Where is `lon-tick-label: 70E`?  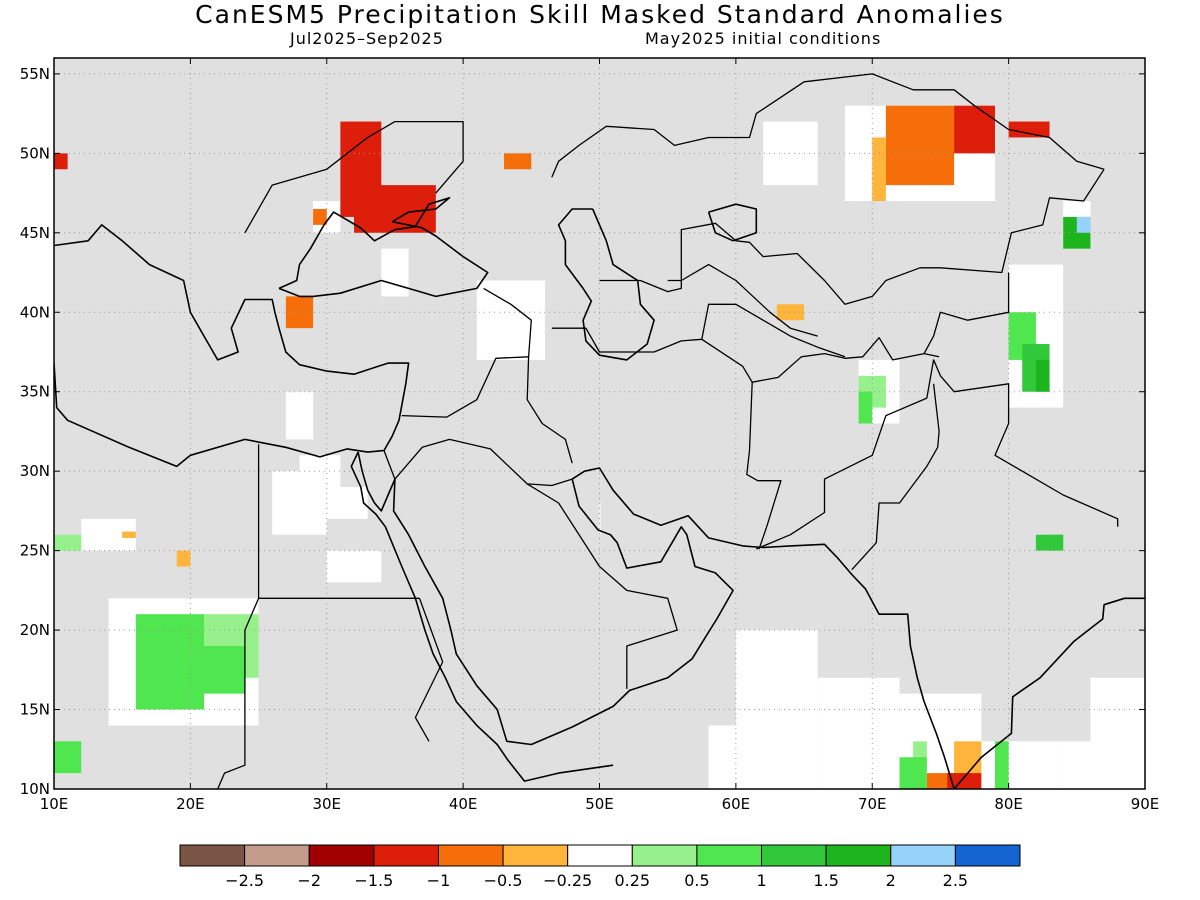
lon-tick-label: 70E is located at coordinates (872, 804).